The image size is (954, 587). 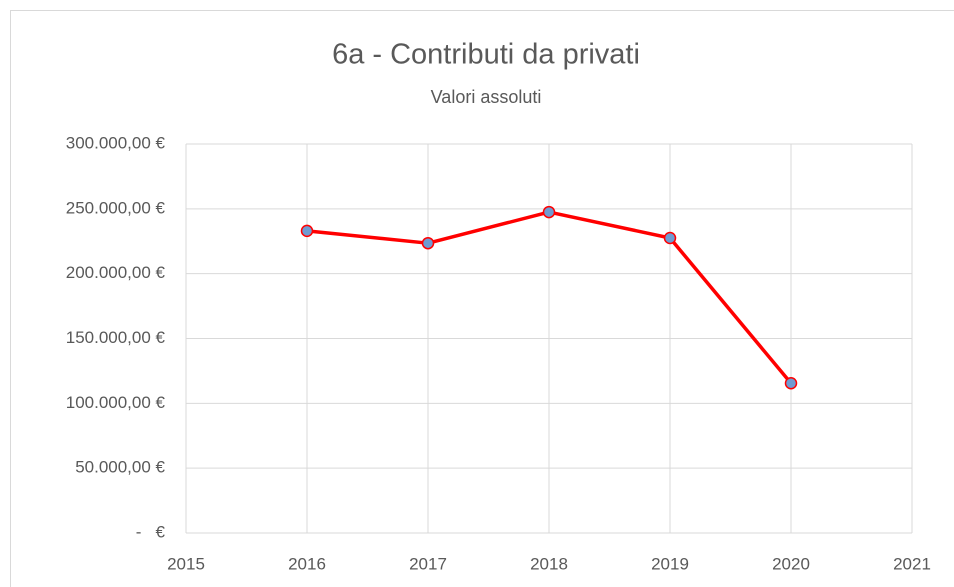 I want to click on chart-title: 6a - Contributi da privati, so click(x=486, y=55).